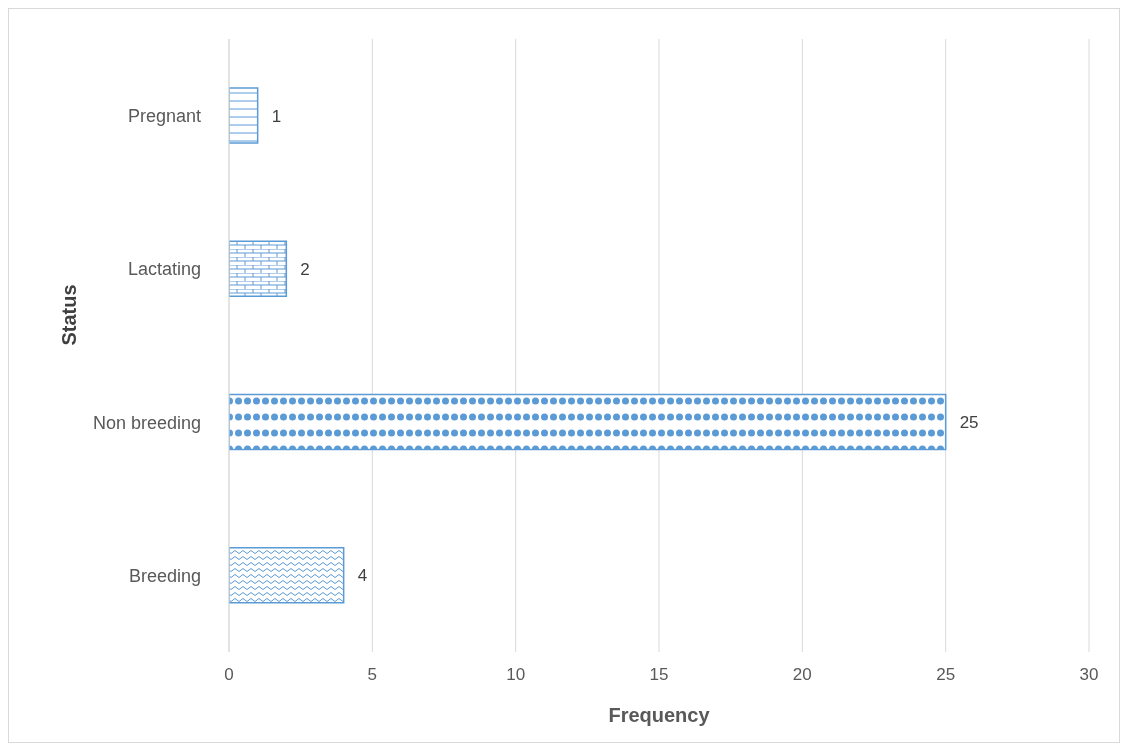 This screenshot has height=751, width=1128. Describe the element at coordinates (69, 315) in the screenshot. I see `y-axis-title: Status` at that location.